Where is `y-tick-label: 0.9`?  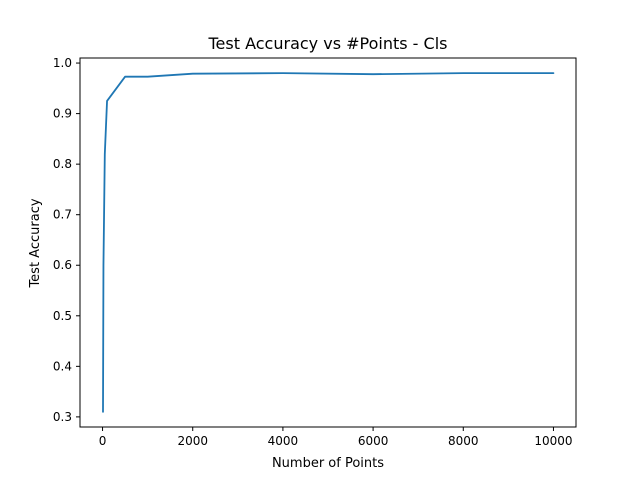
y-tick-label: 0.9 is located at coordinates (62, 114).